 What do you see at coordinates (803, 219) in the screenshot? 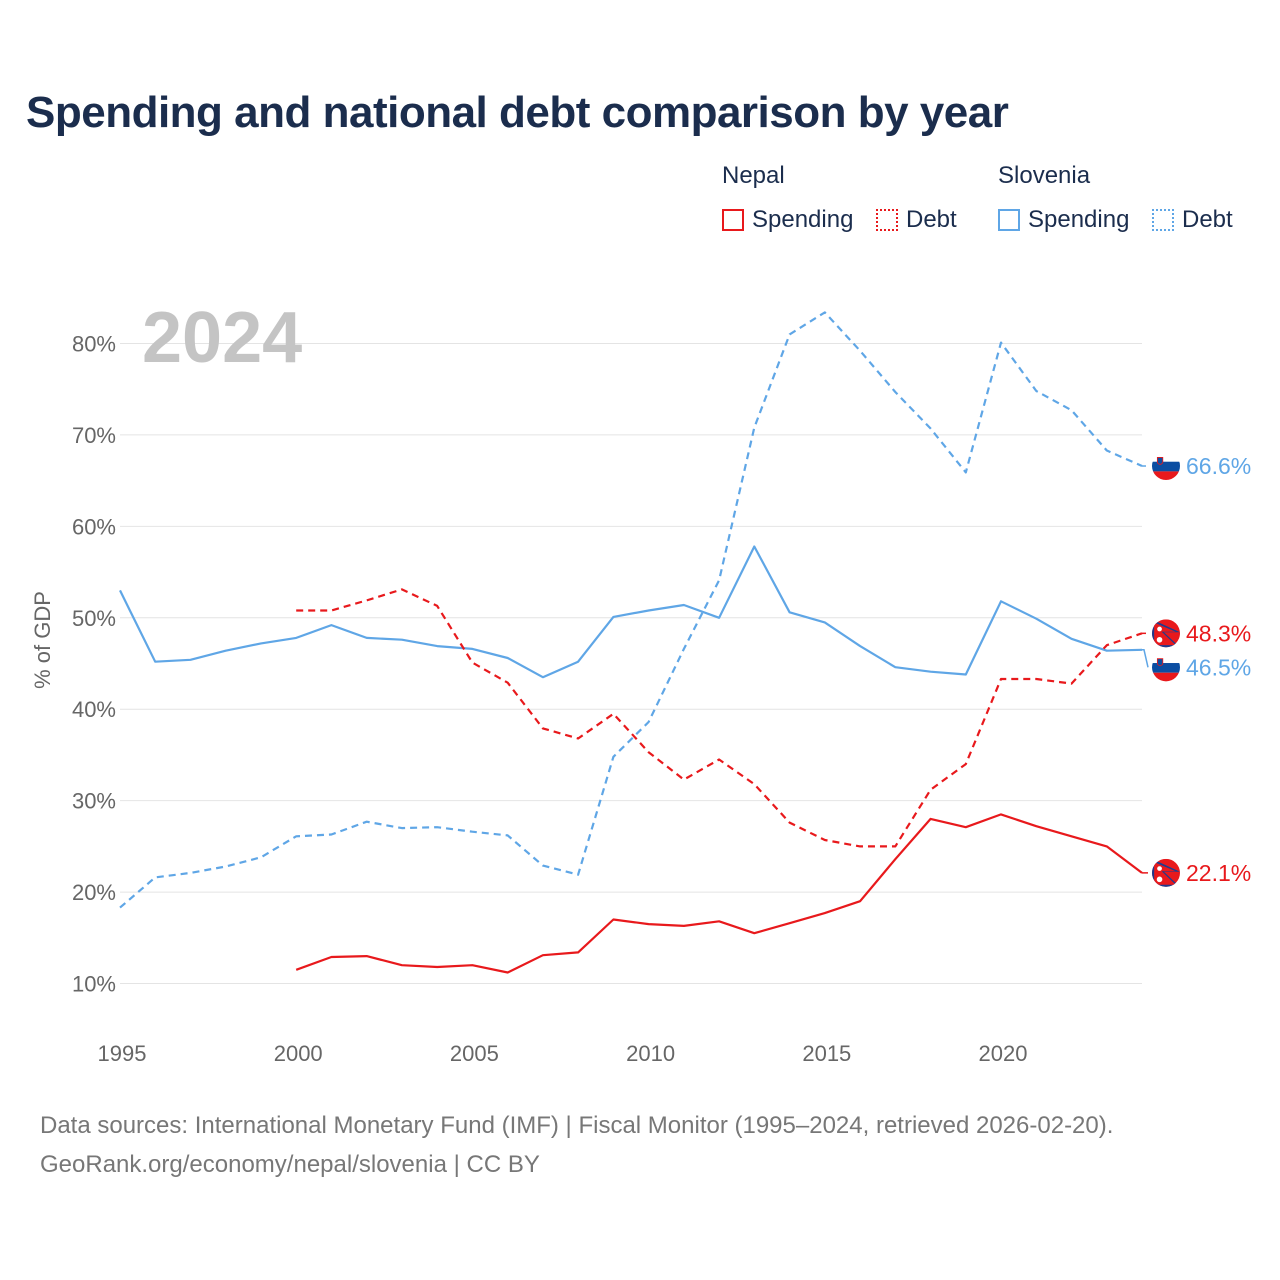
I see `legend-label-nepal-spending: Spending` at bounding box center [803, 219].